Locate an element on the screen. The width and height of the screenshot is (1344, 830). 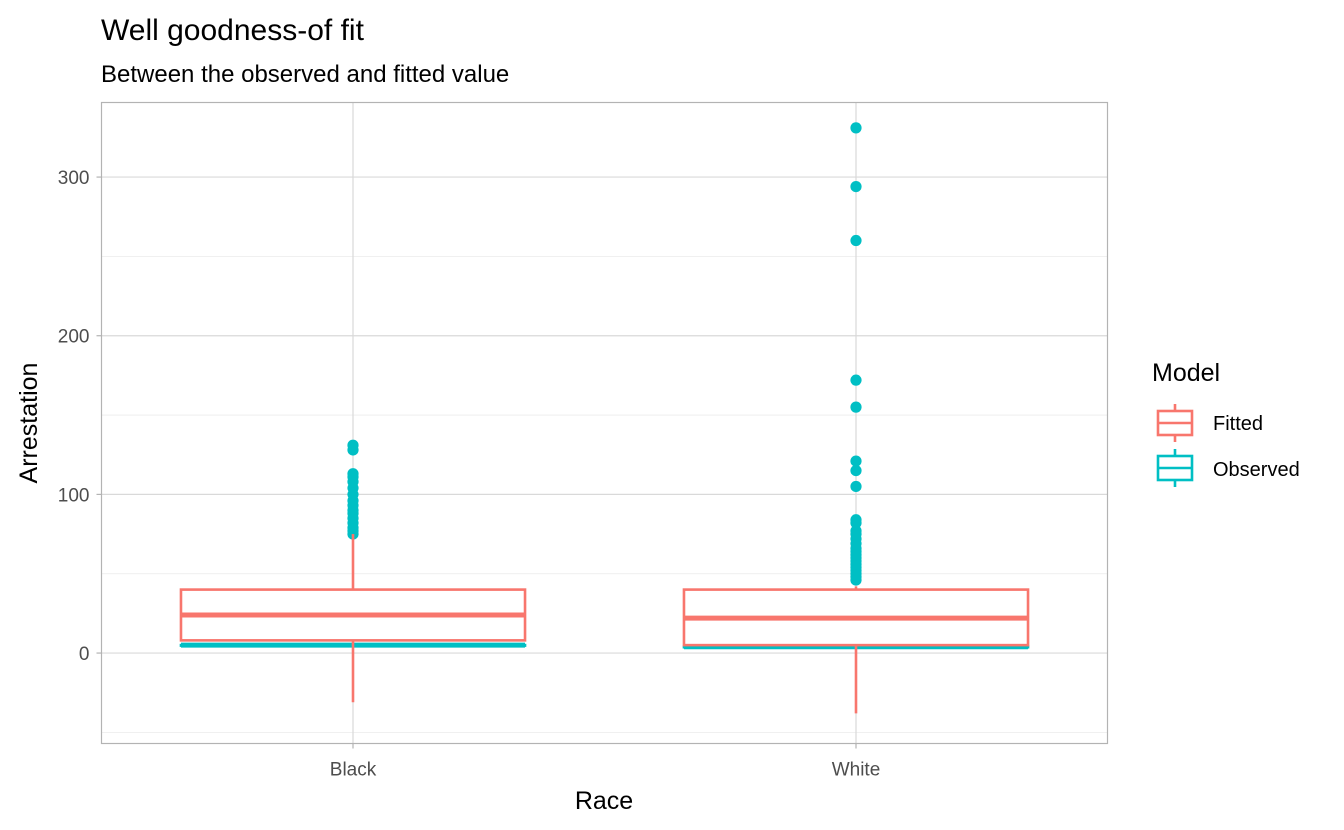
y-tick-label: 0 is located at coordinates (84, 654).